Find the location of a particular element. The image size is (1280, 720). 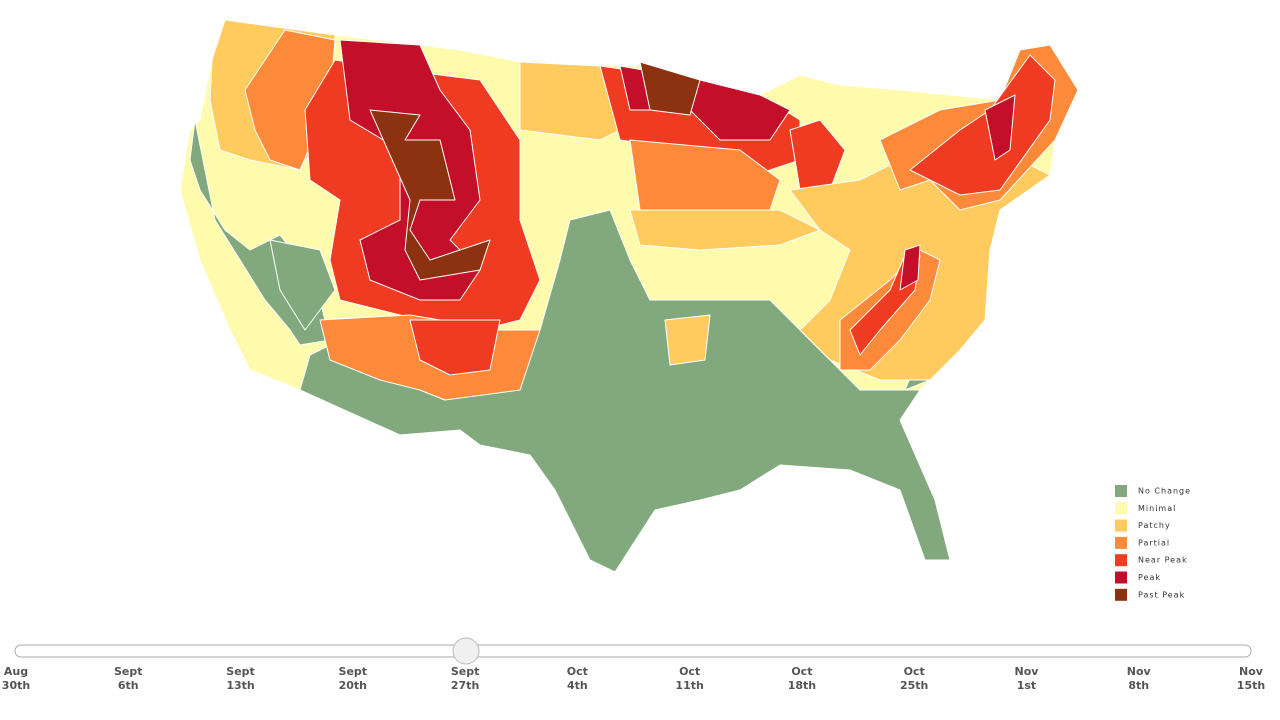

slider-day: 20th is located at coordinates (353, 685).